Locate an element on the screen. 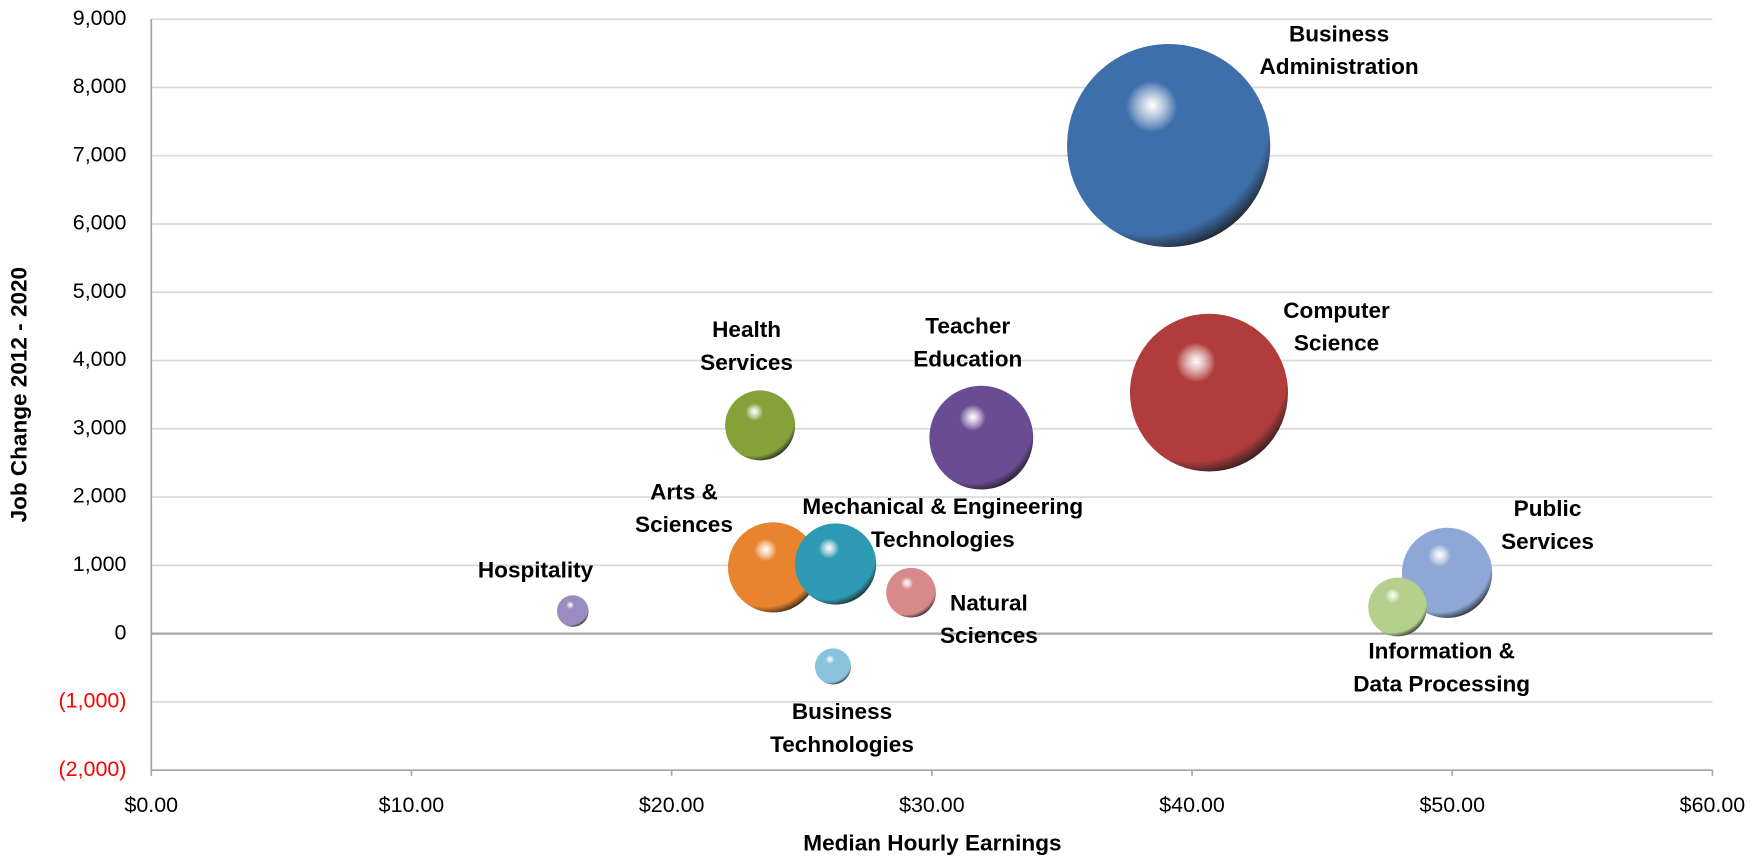 The height and width of the screenshot is (857, 1761). x-tick-label: $20.00 is located at coordinates (672, 805).